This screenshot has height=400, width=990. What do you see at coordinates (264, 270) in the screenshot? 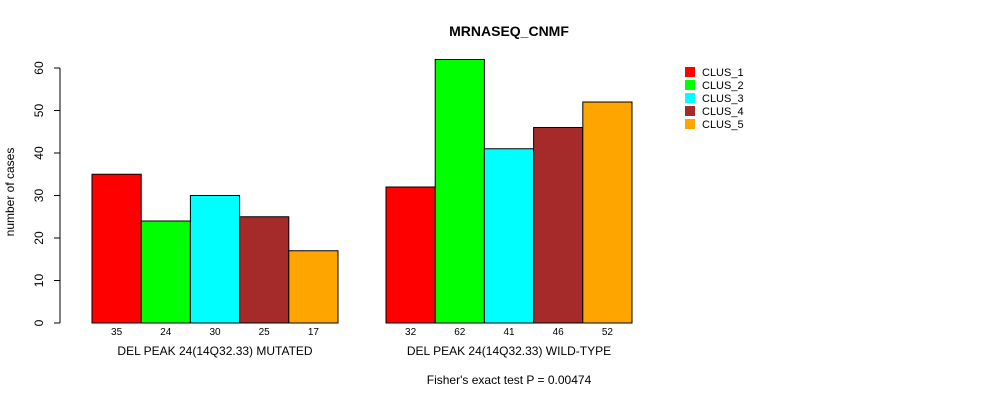
I see `bar-clus_4-mutated` at bounding box center [264, 270].